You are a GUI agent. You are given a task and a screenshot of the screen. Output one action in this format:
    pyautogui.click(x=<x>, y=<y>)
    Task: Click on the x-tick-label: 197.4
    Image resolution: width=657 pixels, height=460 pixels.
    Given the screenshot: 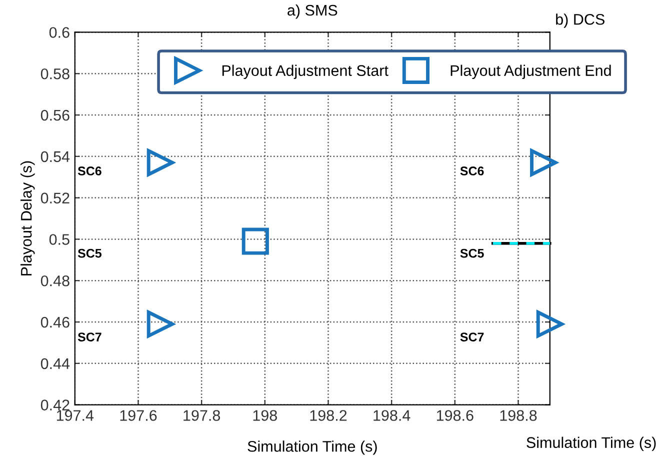 What is the action you would take?
    pyautogui.click(x=75, y=415)
    